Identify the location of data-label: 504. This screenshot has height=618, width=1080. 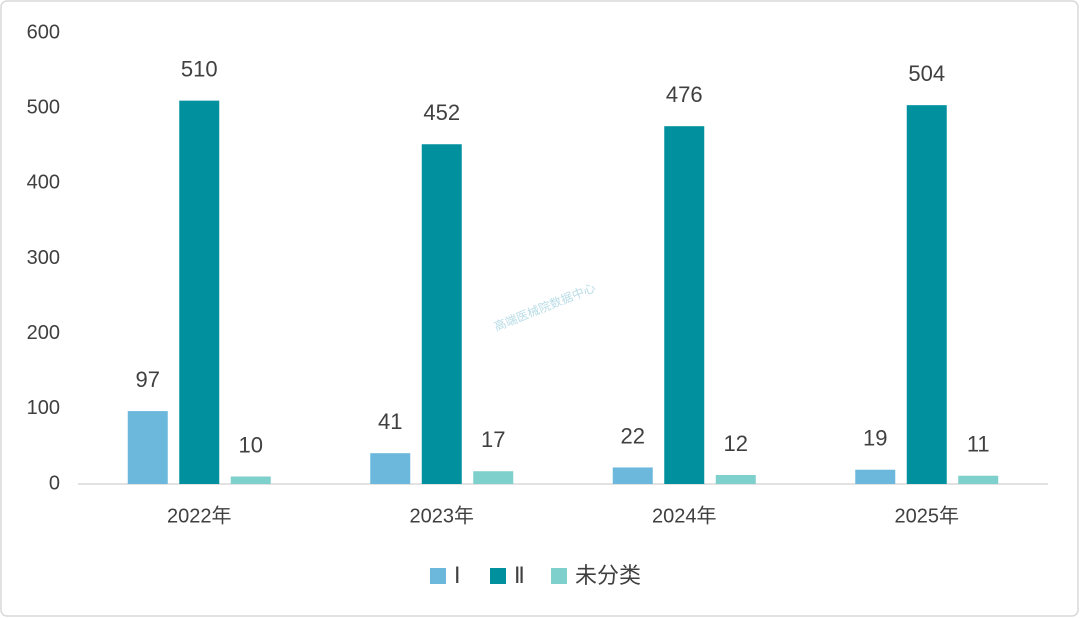
(926, 73).